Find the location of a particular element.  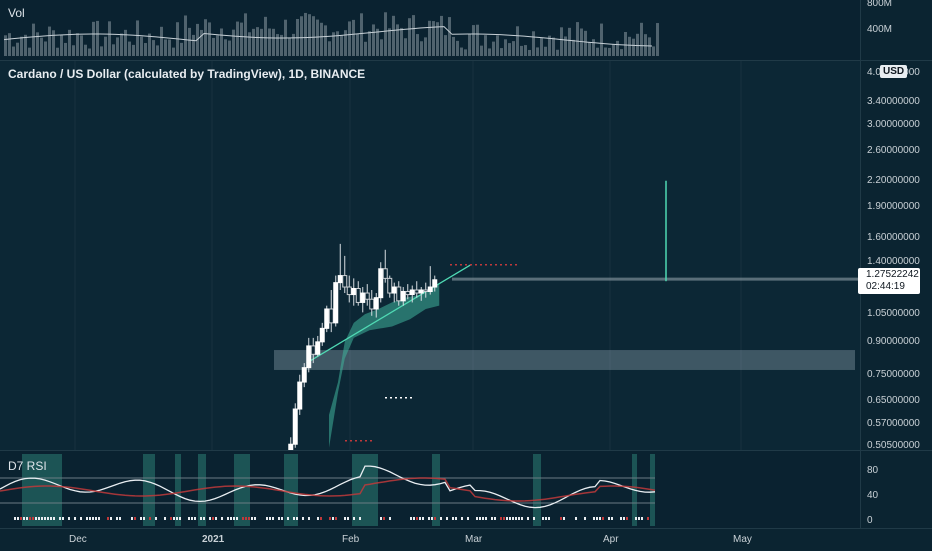

rsi-pane: D7 RSI is located at coordinates (430, 489).